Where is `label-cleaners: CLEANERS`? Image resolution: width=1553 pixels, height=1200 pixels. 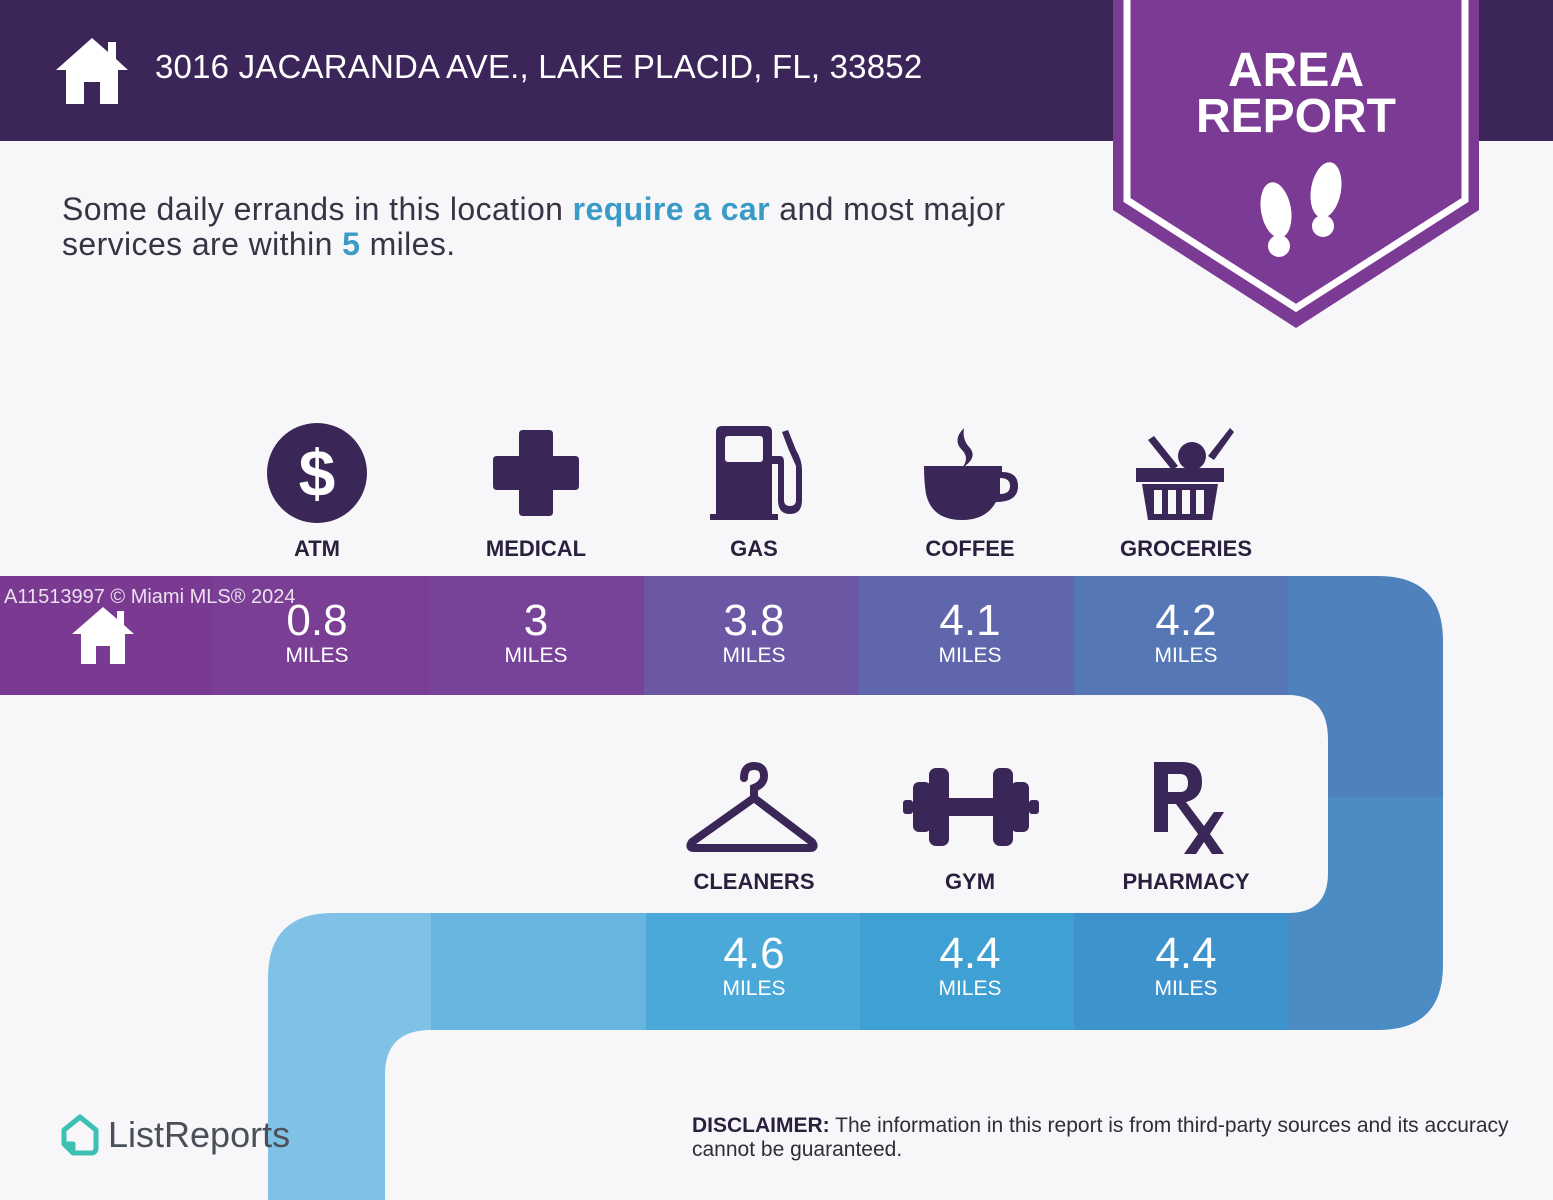
label-cleaners: CLEANERS is located at coordinates (754, 881).